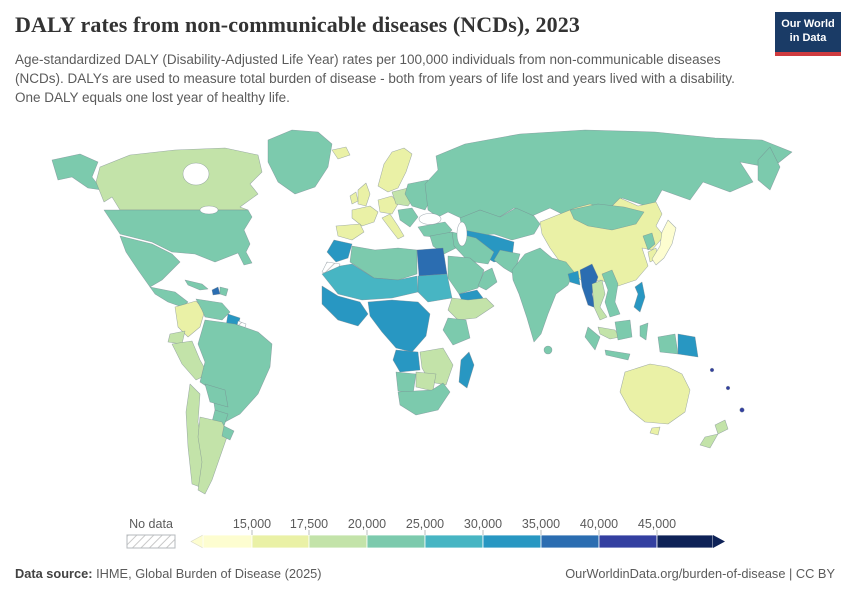 The height and width of the screenshot is (600, 850). I want to click on region-bolivia, so click(216, 395).